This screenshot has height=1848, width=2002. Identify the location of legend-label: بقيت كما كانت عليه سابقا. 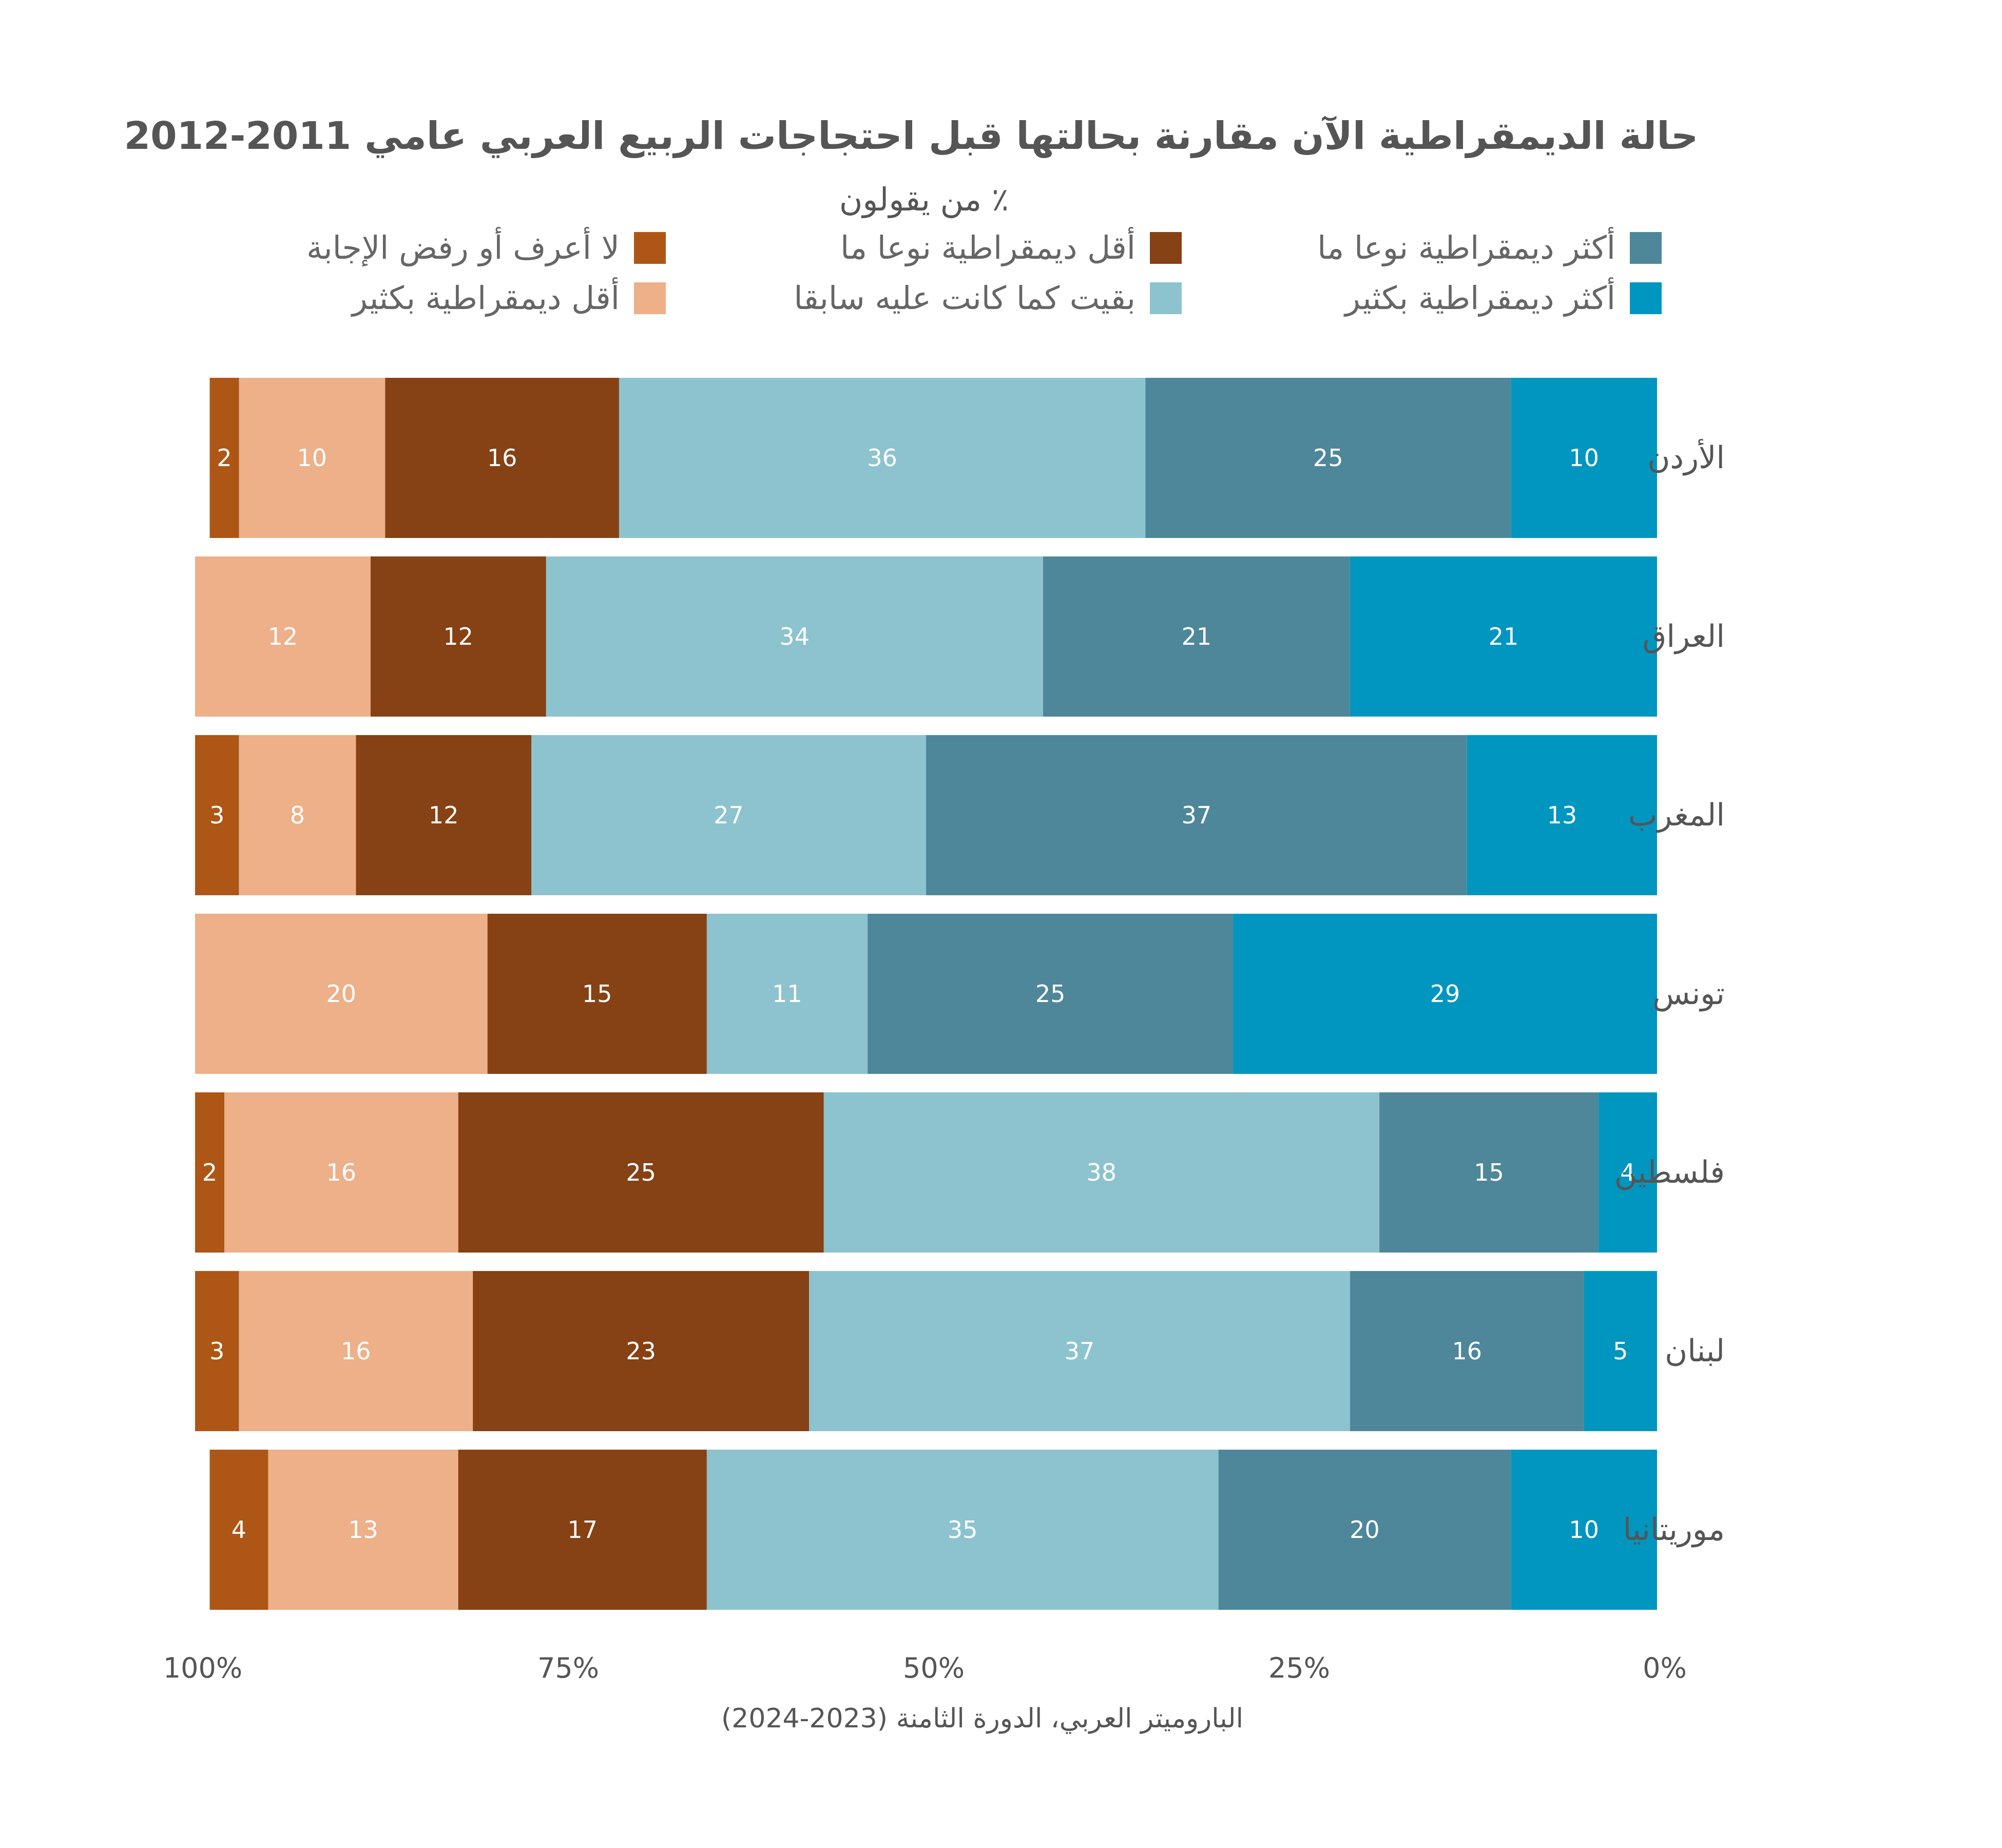
(964, 298).